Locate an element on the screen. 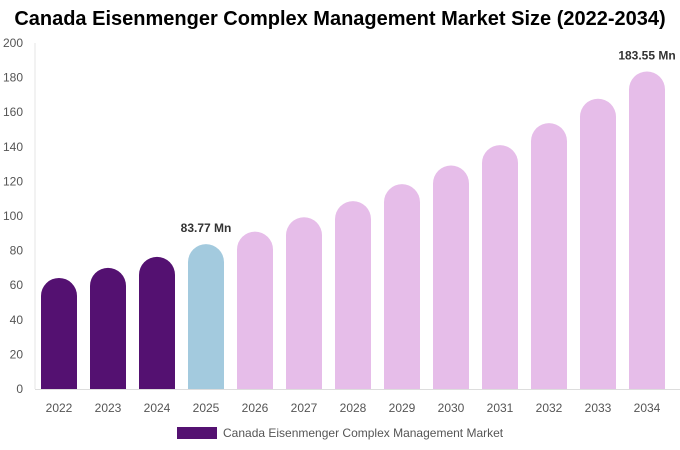 Image resolution: width=680 pixels, height=450 pixels. y-tick-label: 200 is located at coordinates (13, 43).